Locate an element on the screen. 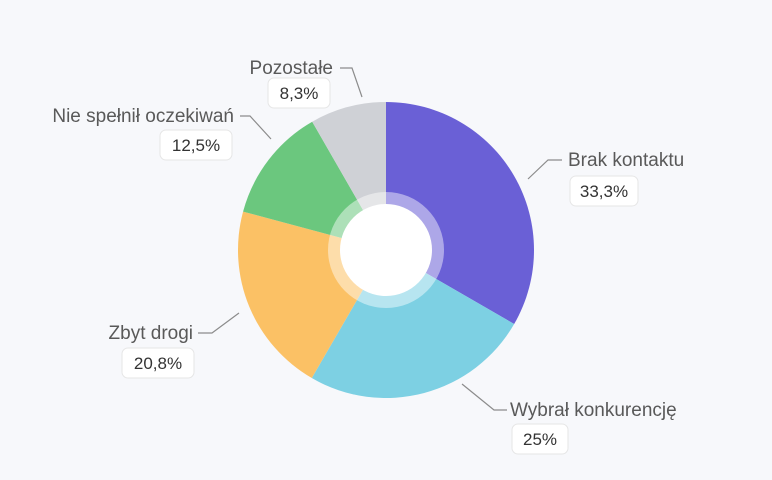  value-badge-pozostale is located at coordinates (299, 93).